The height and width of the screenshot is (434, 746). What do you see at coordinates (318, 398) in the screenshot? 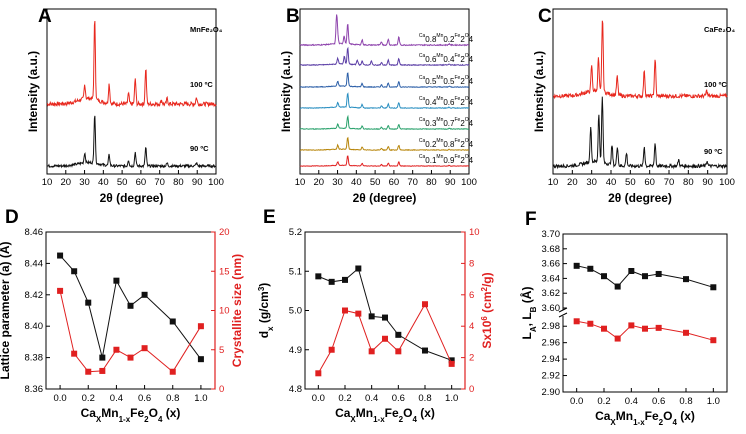
I see `panel-e-xtick-label: 0.0` at bounding box center [318, 398].